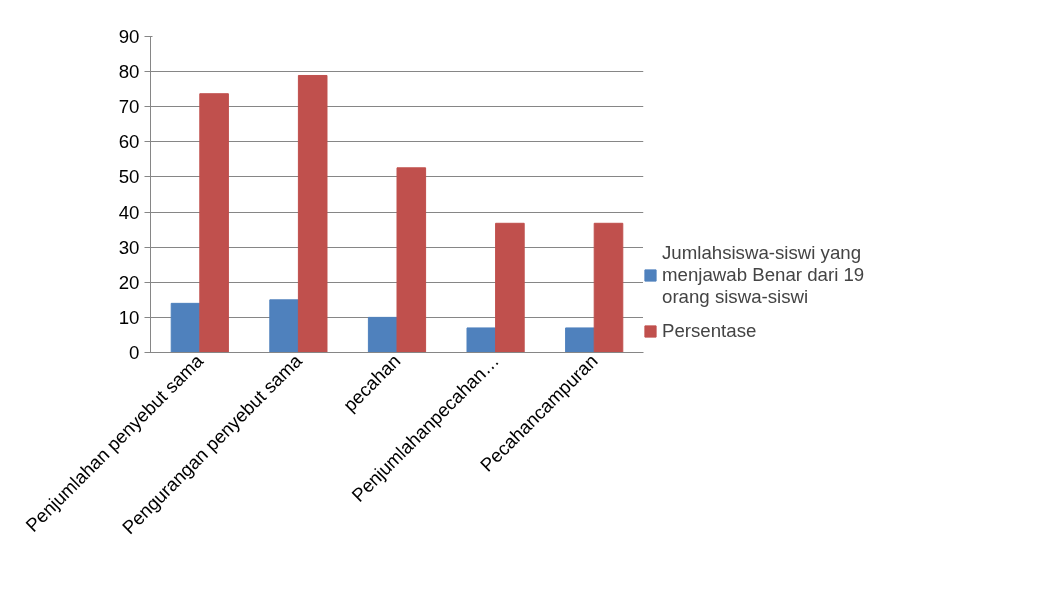  Describe the element at coordinates (134, 352) in the screenshot. I see `y-tick-label: 0` at that location.